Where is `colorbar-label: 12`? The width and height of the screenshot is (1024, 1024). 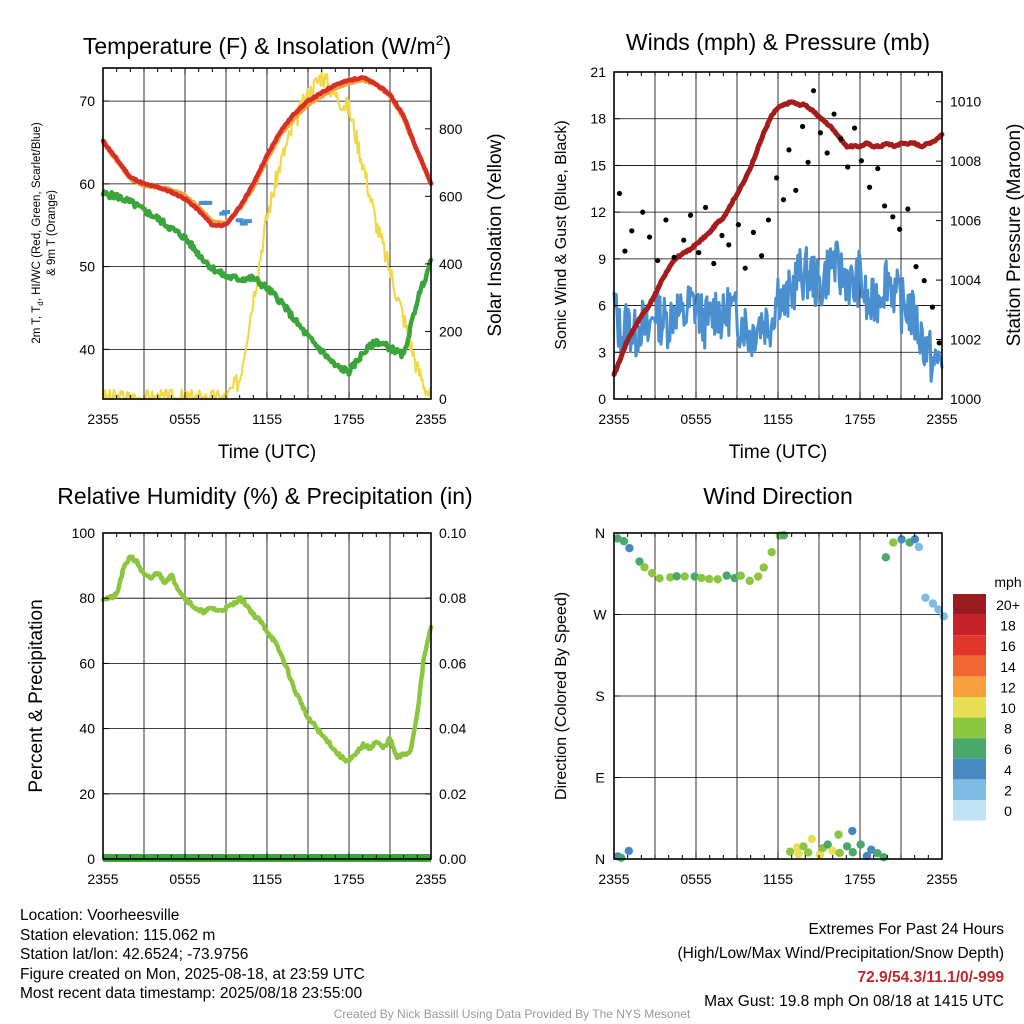 colorbar-label: 12 is located at coordinates (1008, 687).